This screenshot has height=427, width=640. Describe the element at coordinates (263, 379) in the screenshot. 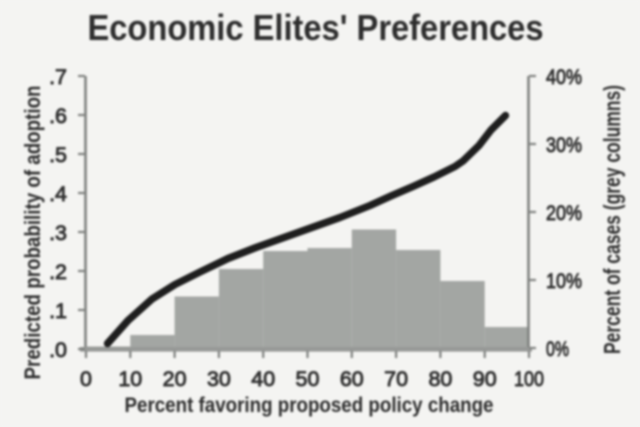

I see `svg-text: 40` at that location.